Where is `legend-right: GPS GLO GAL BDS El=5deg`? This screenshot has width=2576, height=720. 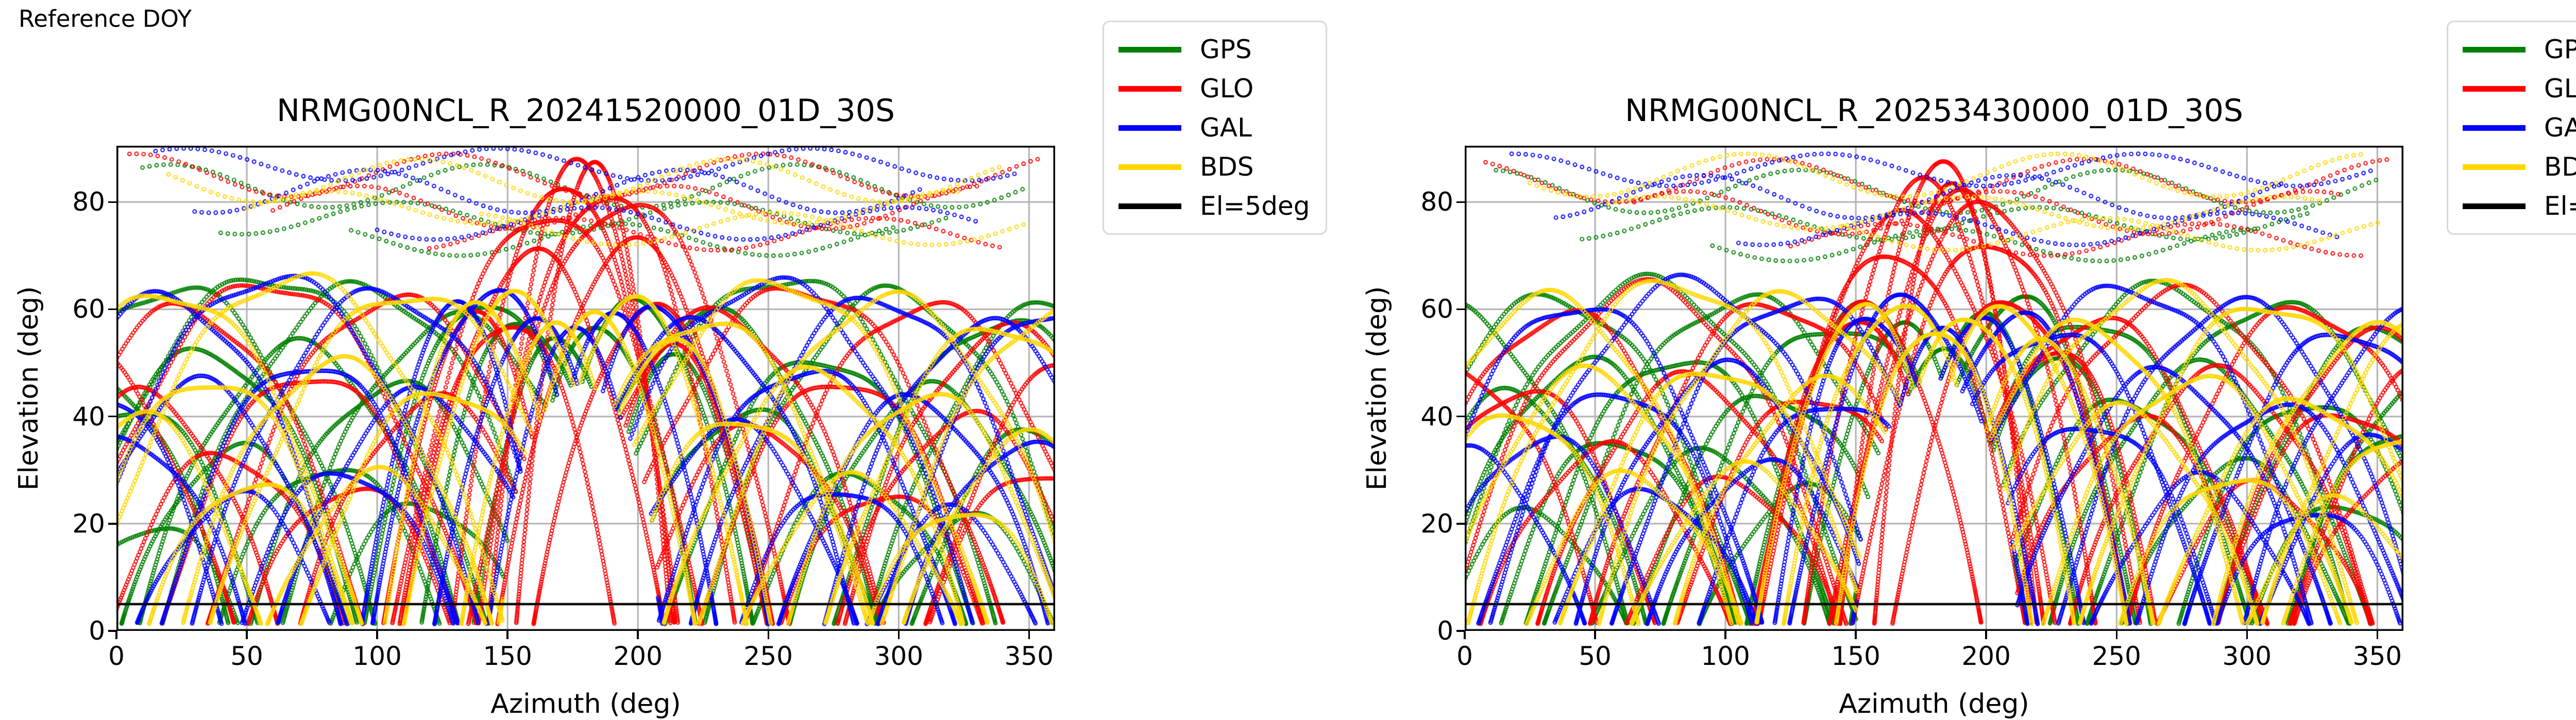 legend-right: GPS GLO GAL BDS El=5deg is located at coordinates (2511, 128).